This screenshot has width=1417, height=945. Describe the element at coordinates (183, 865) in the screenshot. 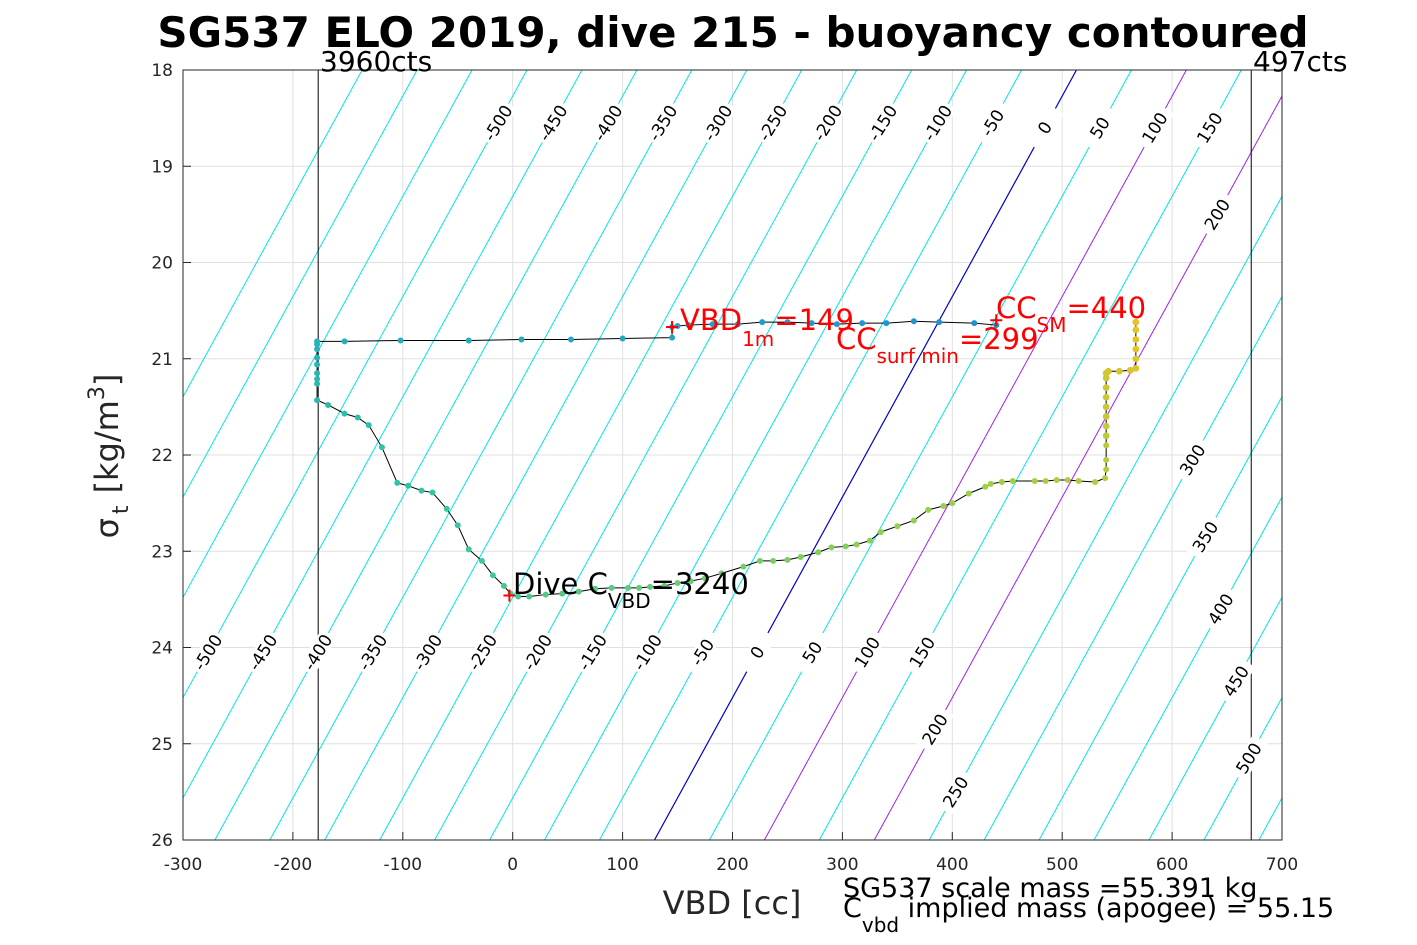

I see `x-tick-label: -300` at that location.